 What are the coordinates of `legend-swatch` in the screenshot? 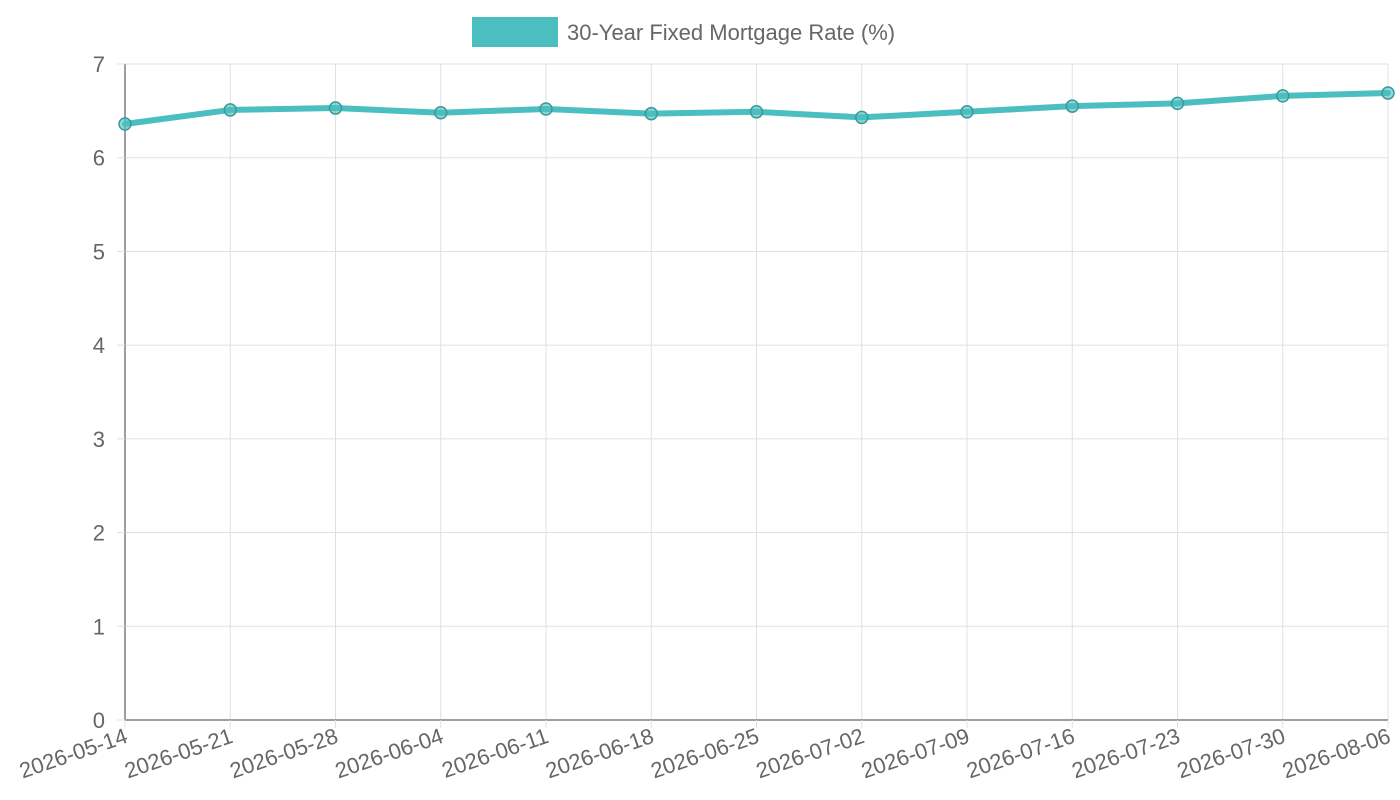 It's located at (515, 32).